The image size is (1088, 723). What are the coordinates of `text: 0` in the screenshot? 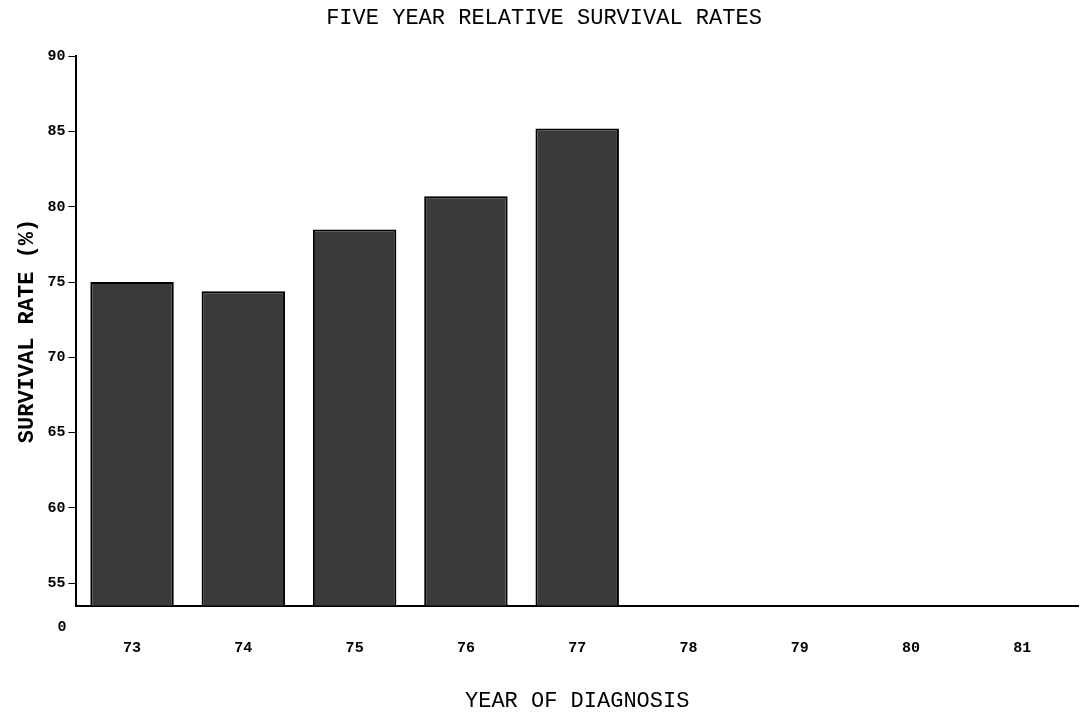 It's located at (62, 628).